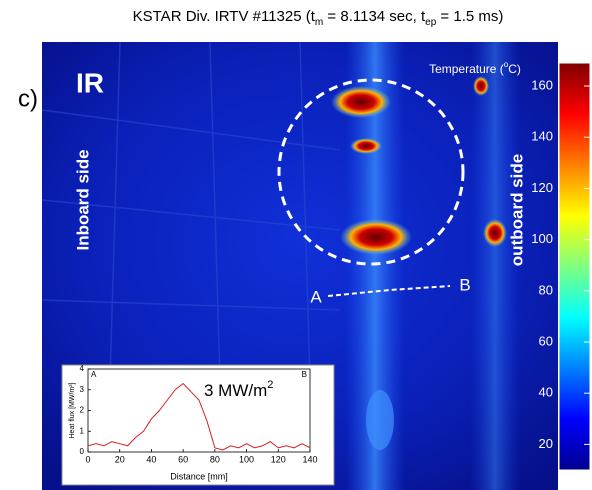 Image resolution: width=592 pixels, height=490 pixels. I want to click on colorbar-tick-label: 120, so click(542, 187).